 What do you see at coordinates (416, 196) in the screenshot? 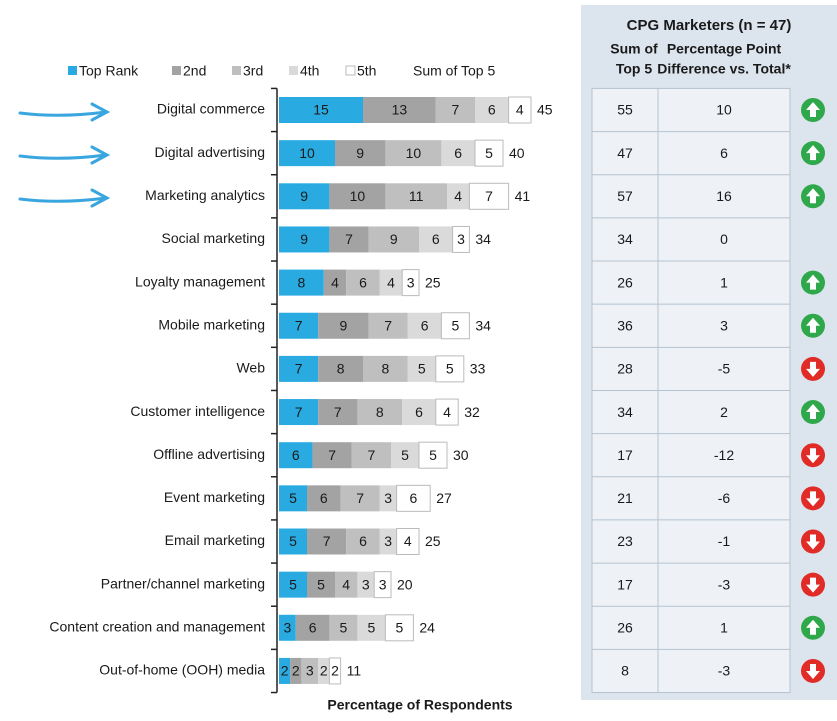
I see `segment-label: 11` at bounding box center [416, 196].